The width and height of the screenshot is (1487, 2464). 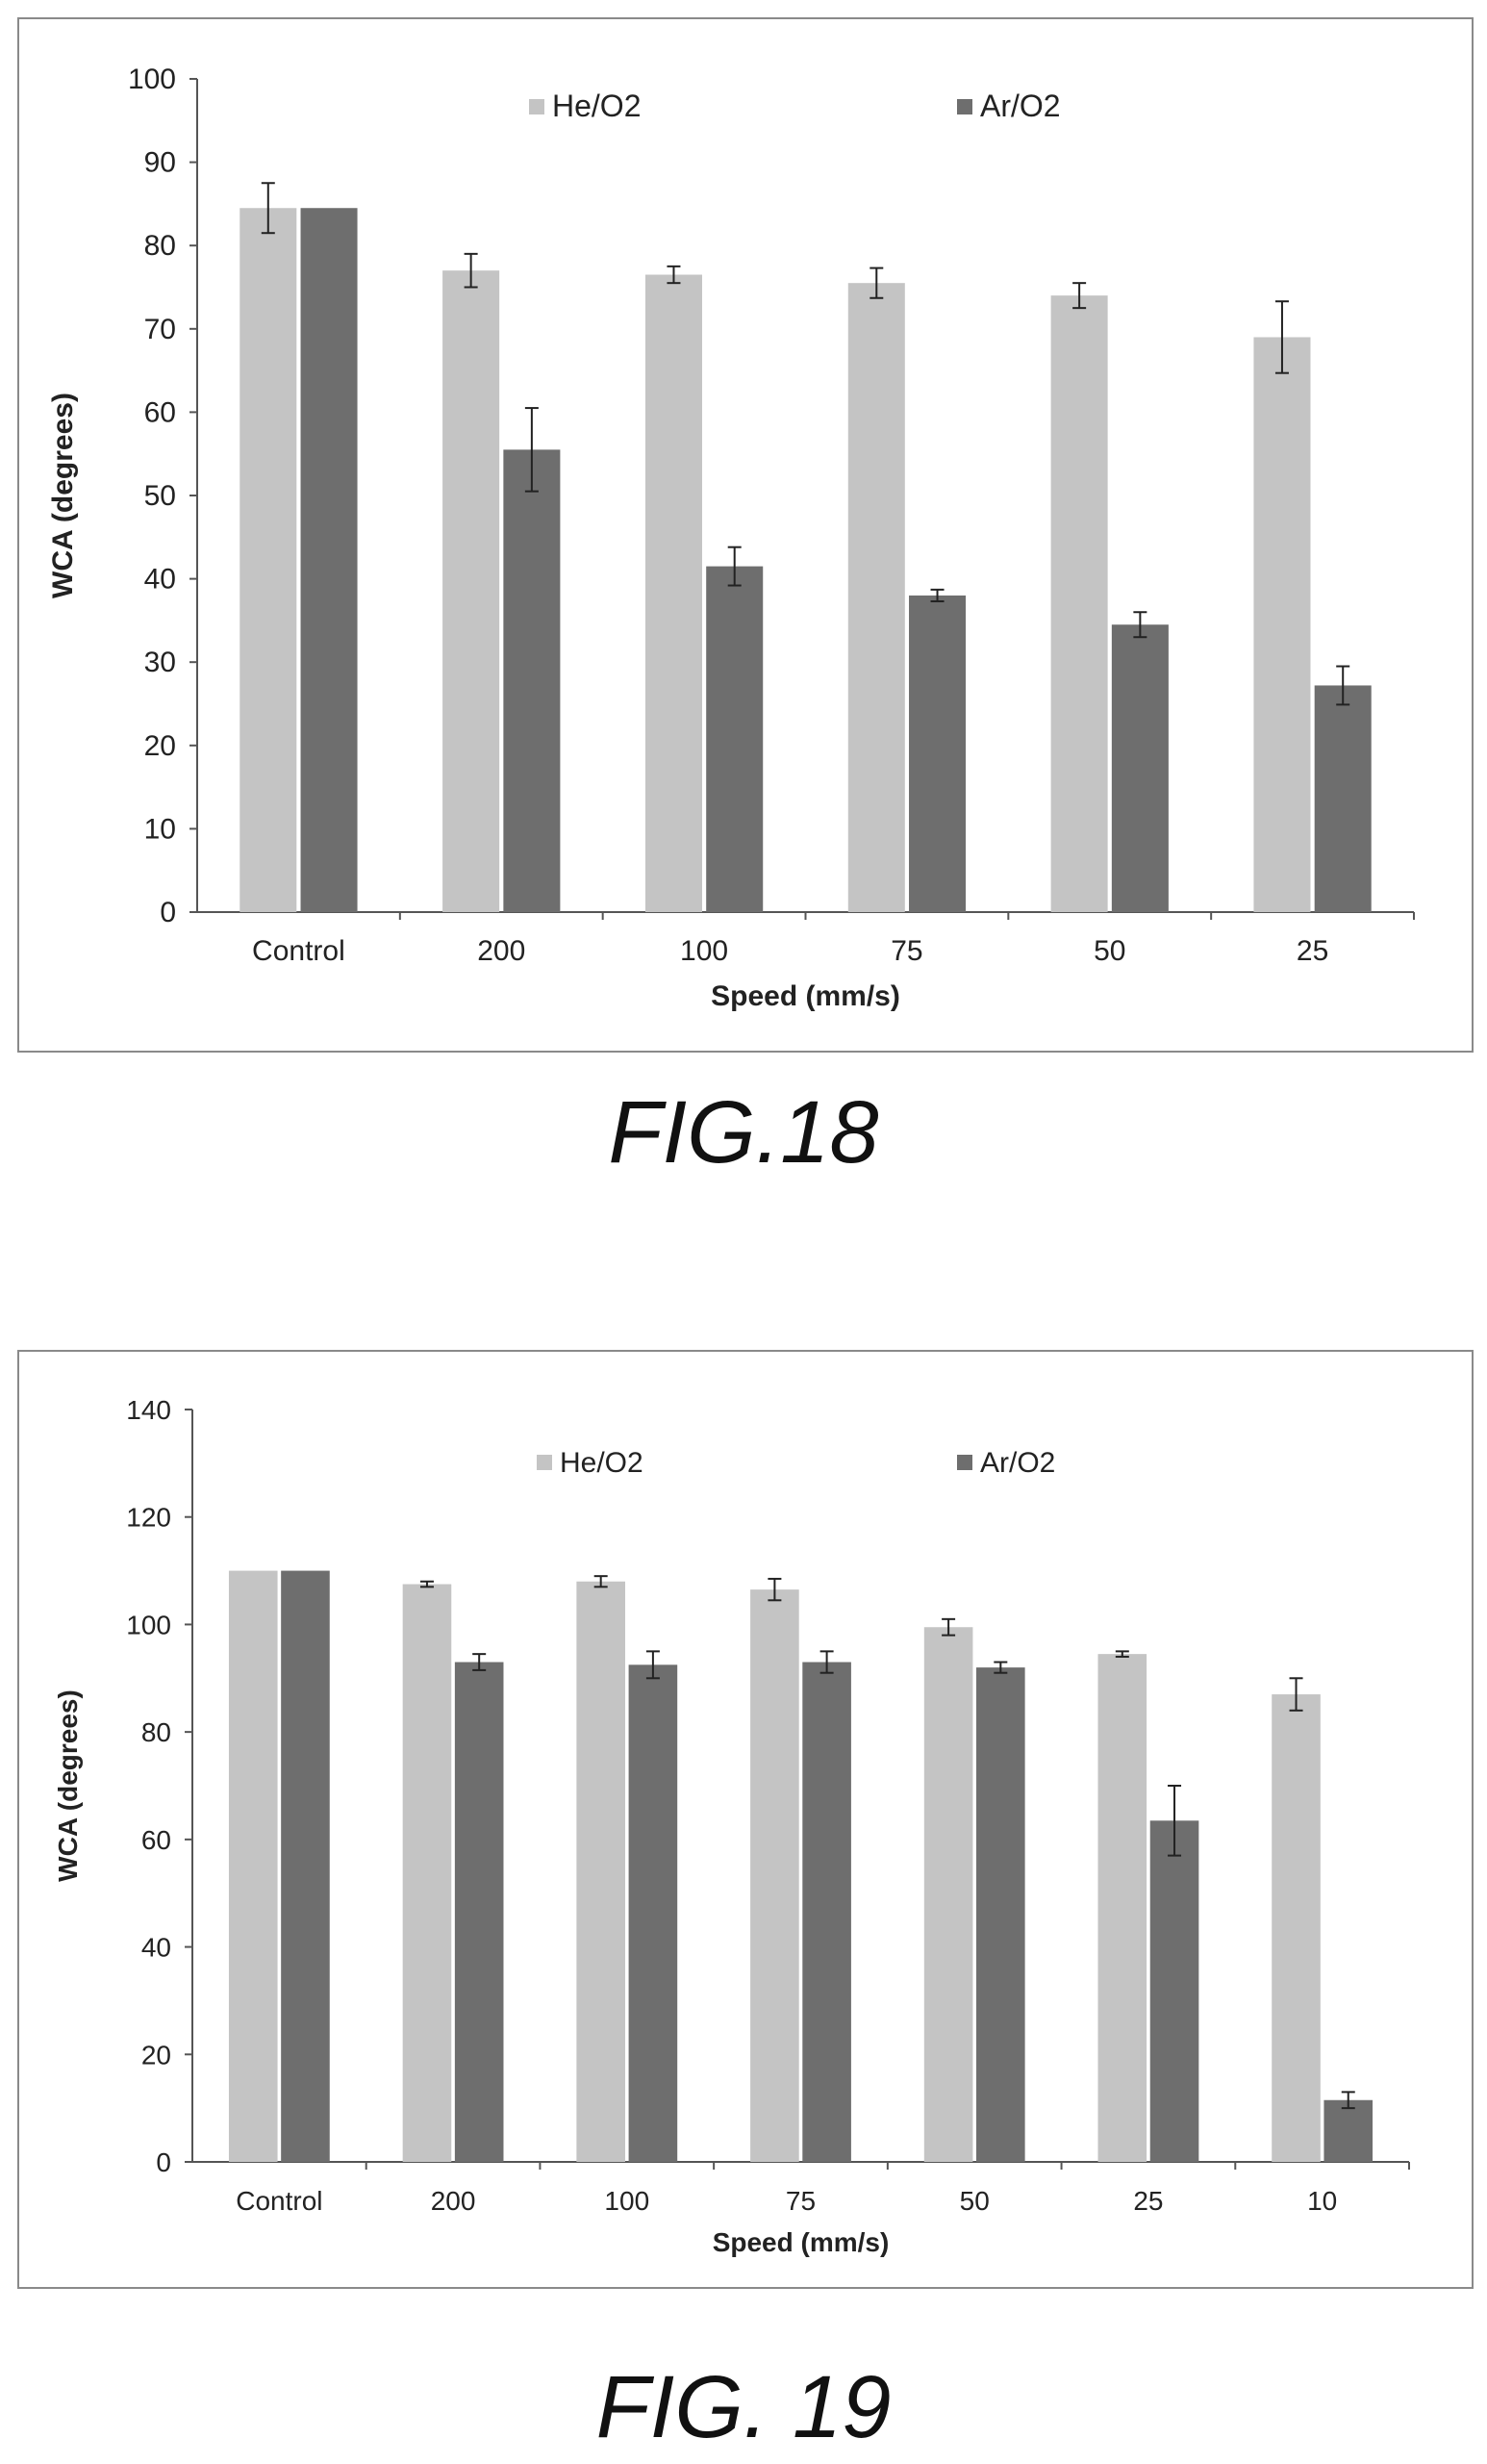 I want to click on y-tick-label: 70, so click(x=160, y=329).